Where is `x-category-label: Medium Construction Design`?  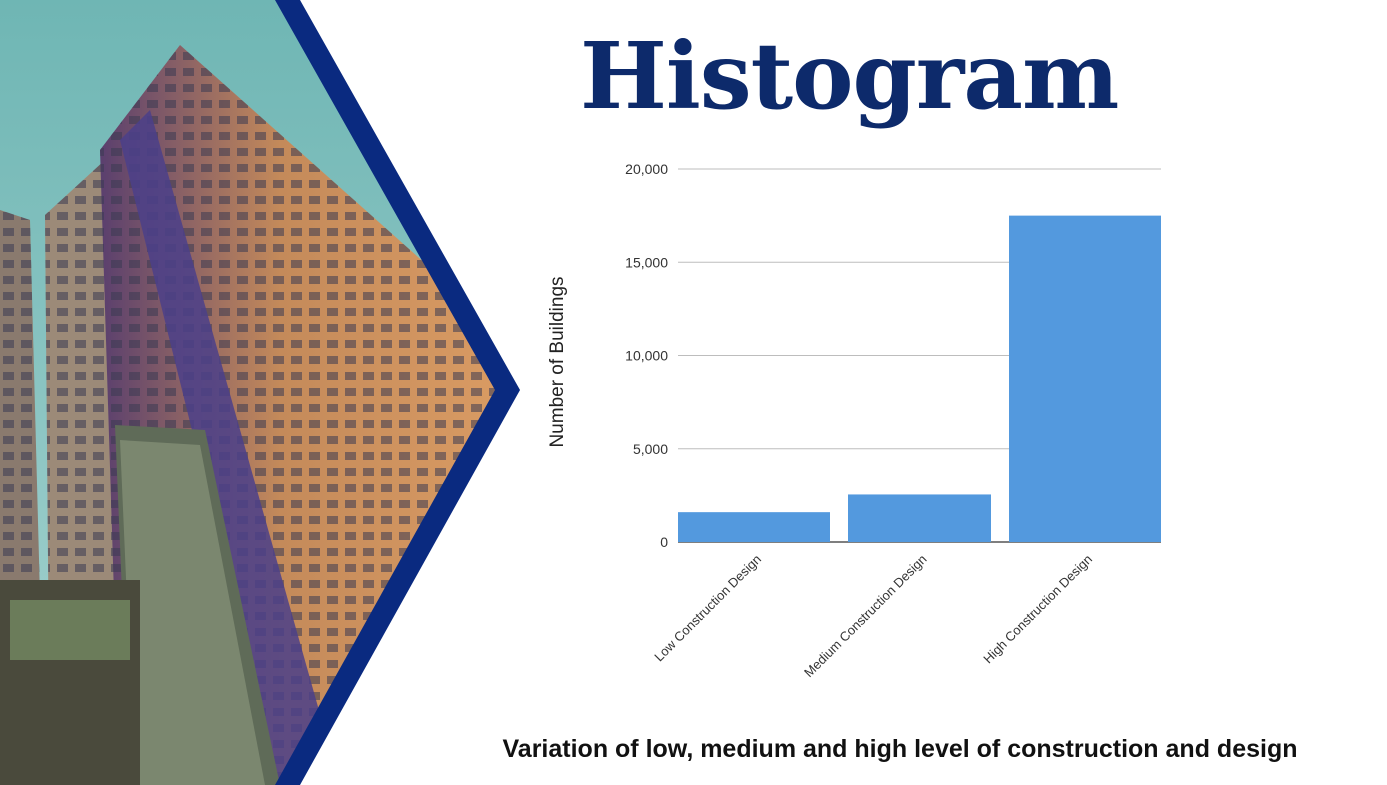
x-category-label: Medium Construction Design is located at coordinates (865, 616).